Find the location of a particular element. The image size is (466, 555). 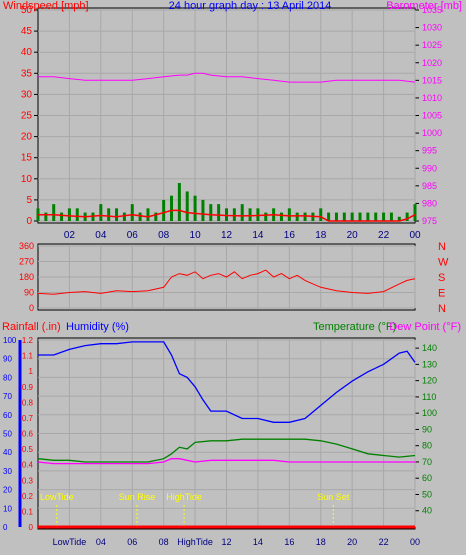

wind-x-tick-label: 14 is located at coordinates (258, 235).